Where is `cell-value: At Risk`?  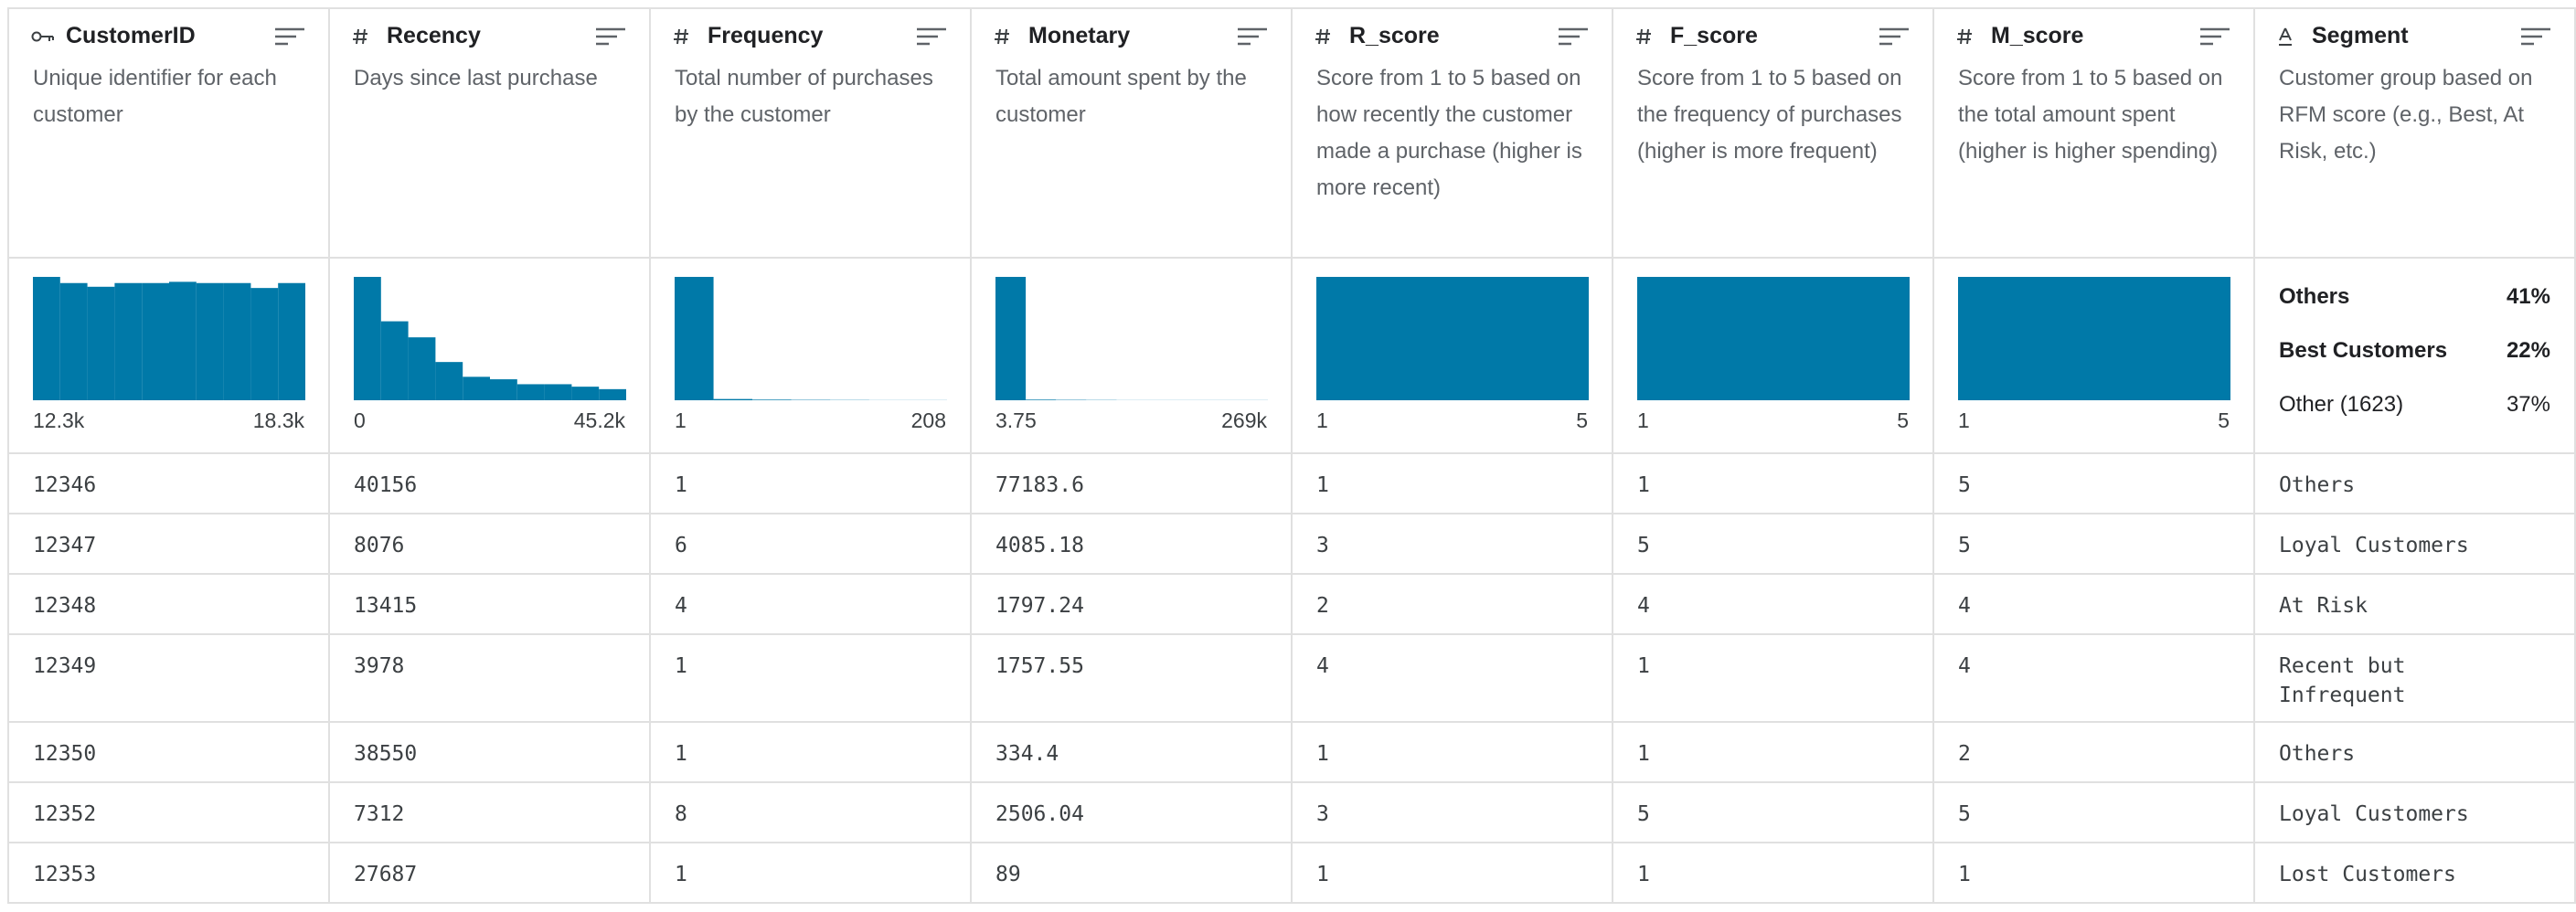
cell-value: At Risk is located at coordinates (2323, 606).